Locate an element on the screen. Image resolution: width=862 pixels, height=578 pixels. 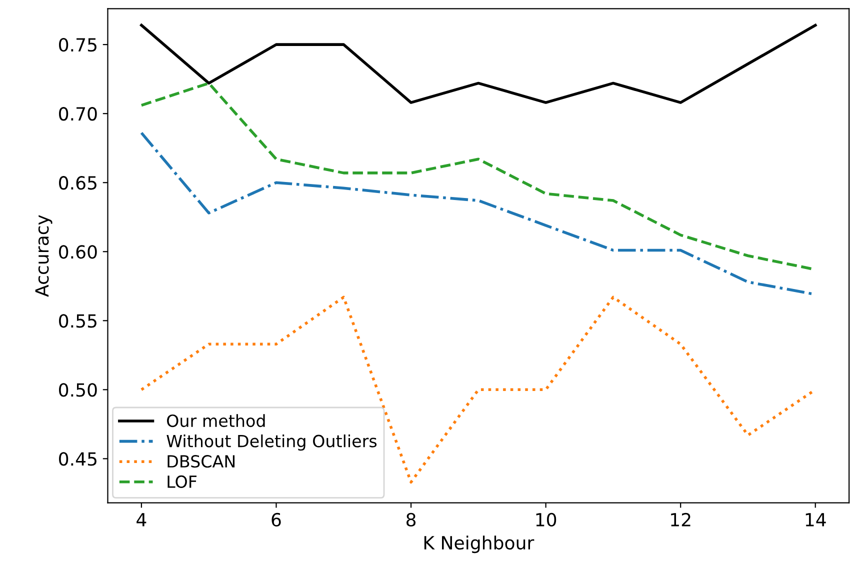
legend-label: DBSCAN is located at coordinates (201, 461).